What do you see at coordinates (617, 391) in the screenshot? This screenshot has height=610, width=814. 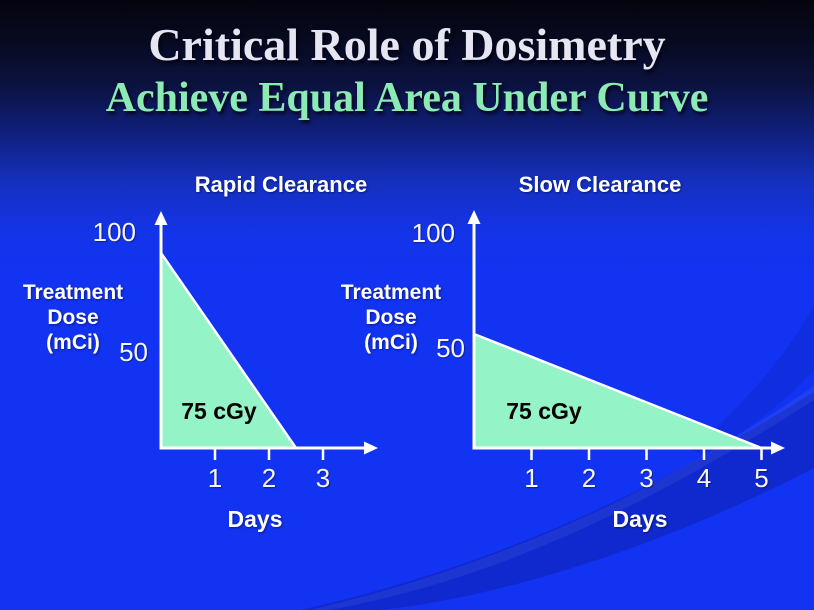 I see `dose-area-curve` at bounding box center [617, 391].